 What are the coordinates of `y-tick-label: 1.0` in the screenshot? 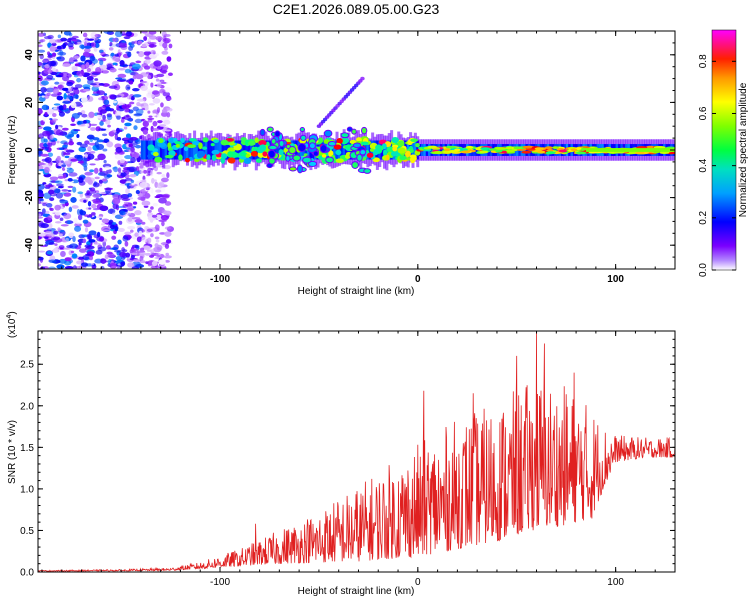 It's located at (27, 489).